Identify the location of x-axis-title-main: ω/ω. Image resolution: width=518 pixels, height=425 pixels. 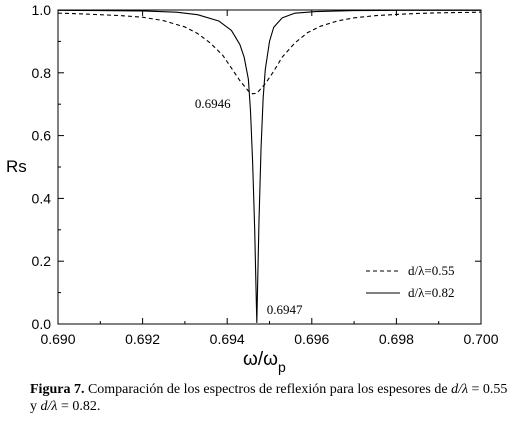
(260, 359).